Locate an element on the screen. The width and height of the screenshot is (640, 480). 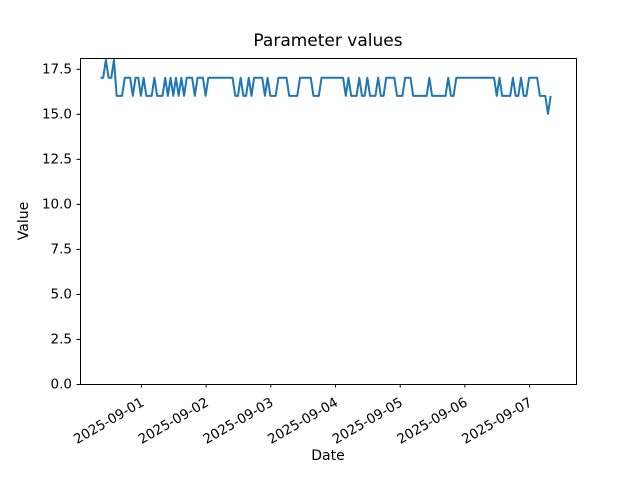
x-tick-label: 2025-09-02 is located at coordinates (174, 421).